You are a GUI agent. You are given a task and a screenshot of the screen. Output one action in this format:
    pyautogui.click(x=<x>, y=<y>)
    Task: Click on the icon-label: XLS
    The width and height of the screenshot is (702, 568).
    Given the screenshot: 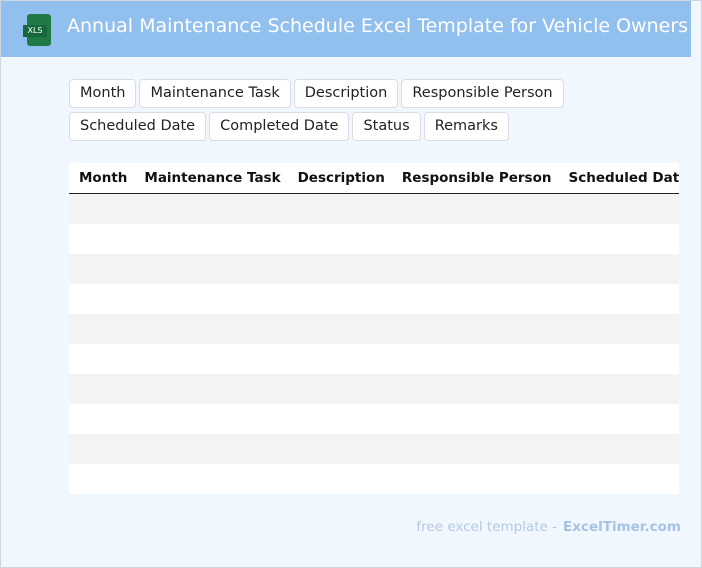 What is the action you would take?
    pyautogui.click(x=35, y=31)
    